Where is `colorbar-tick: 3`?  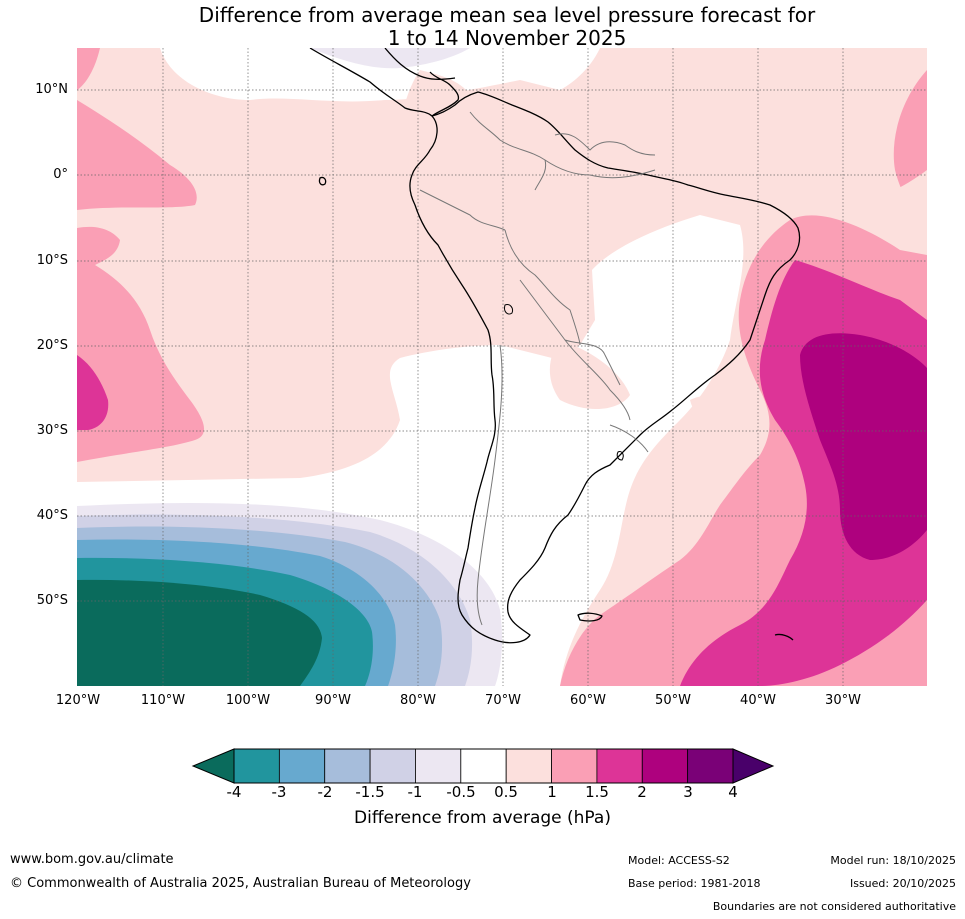 colorbar-tick: 3 is located at coordinates (688, 792).